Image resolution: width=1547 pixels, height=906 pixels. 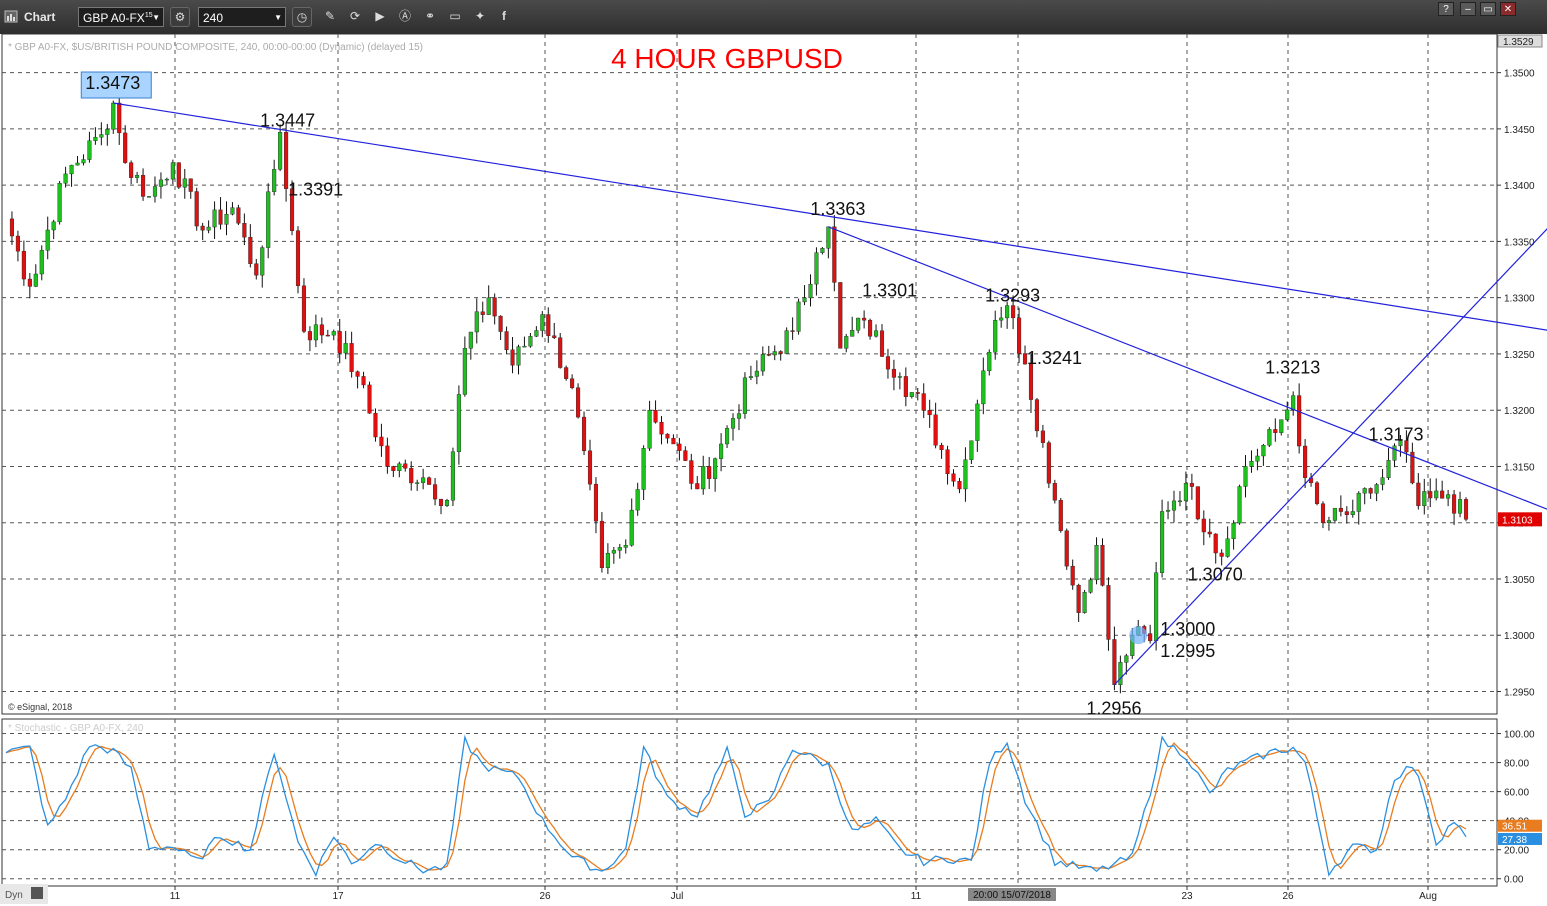 What do you see at coordinates (1138, 635) in the screenshot?
I see `marker-circle` at bounding box center [1138, 635].